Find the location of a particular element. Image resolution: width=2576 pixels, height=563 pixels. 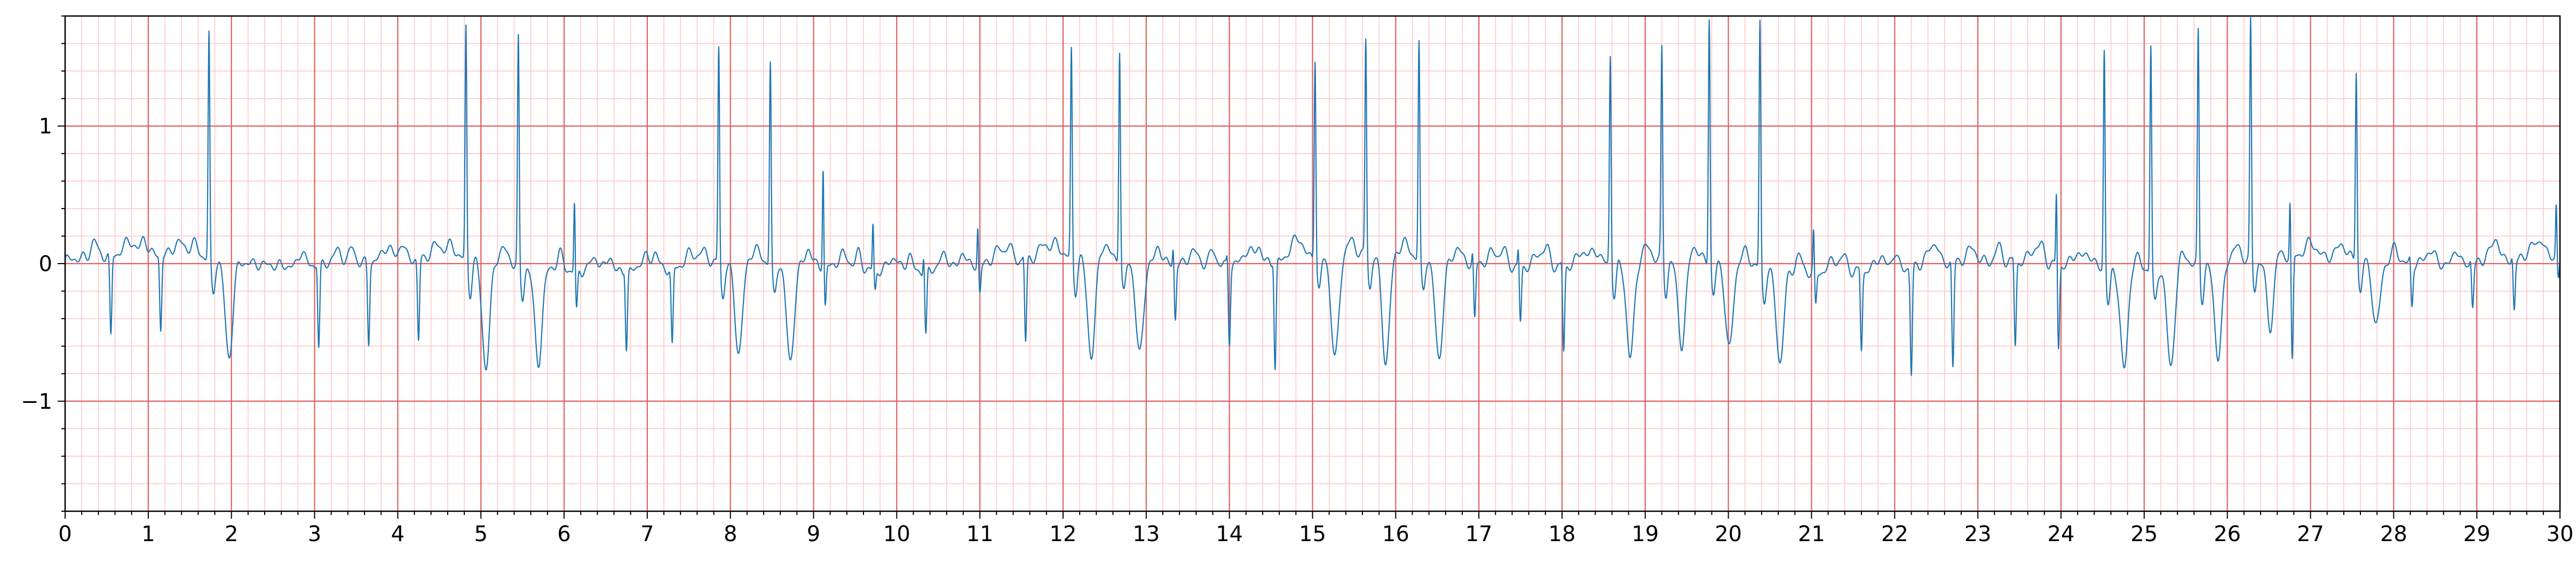

x-tick-label: 13 is located at coordinates (1146, 534).